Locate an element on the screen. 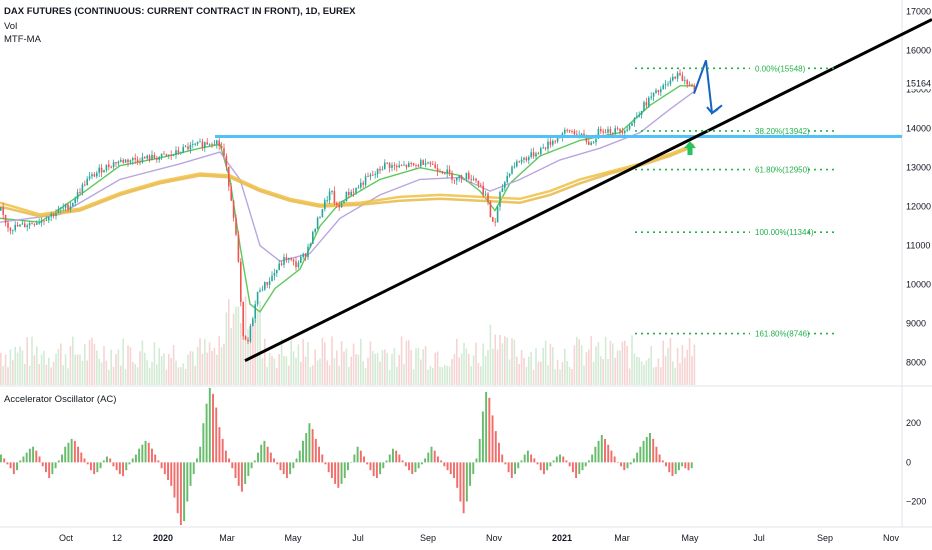 This screenshot has width=932, height=550. fib-level-label: 161.80%(8746) is located at coordinates (782, 334).